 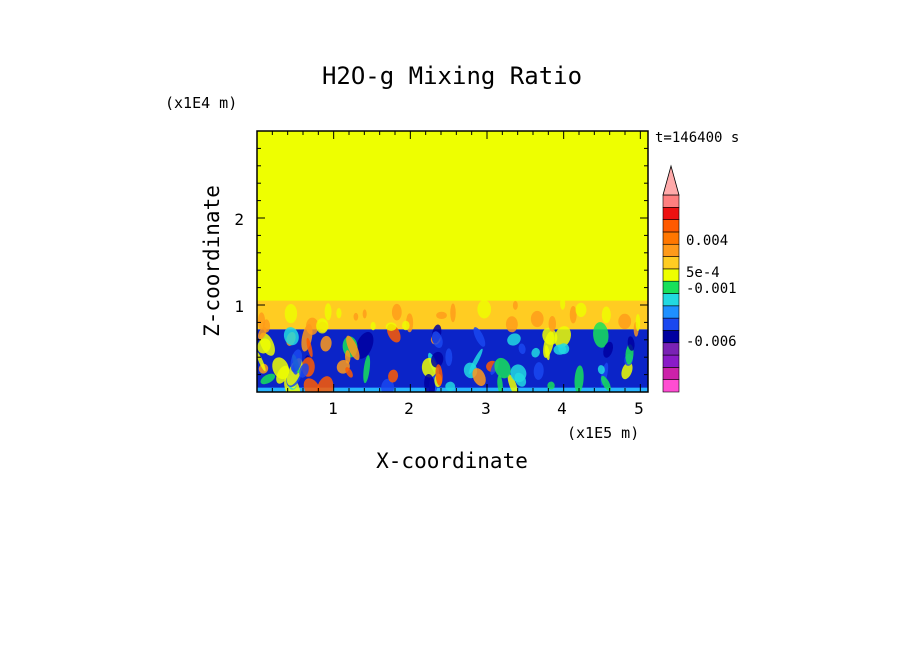 I want to click on x-tick-label: 1, so click(x=333, y=408).